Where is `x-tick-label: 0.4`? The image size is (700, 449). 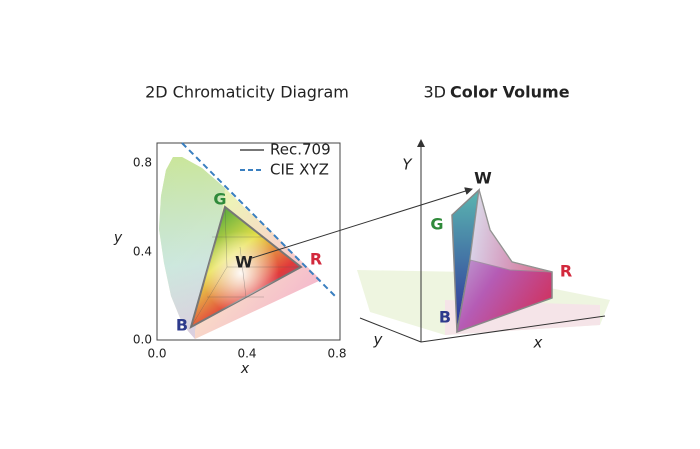 x-tick-label: 0.4 is located at coordinates (246, 354).